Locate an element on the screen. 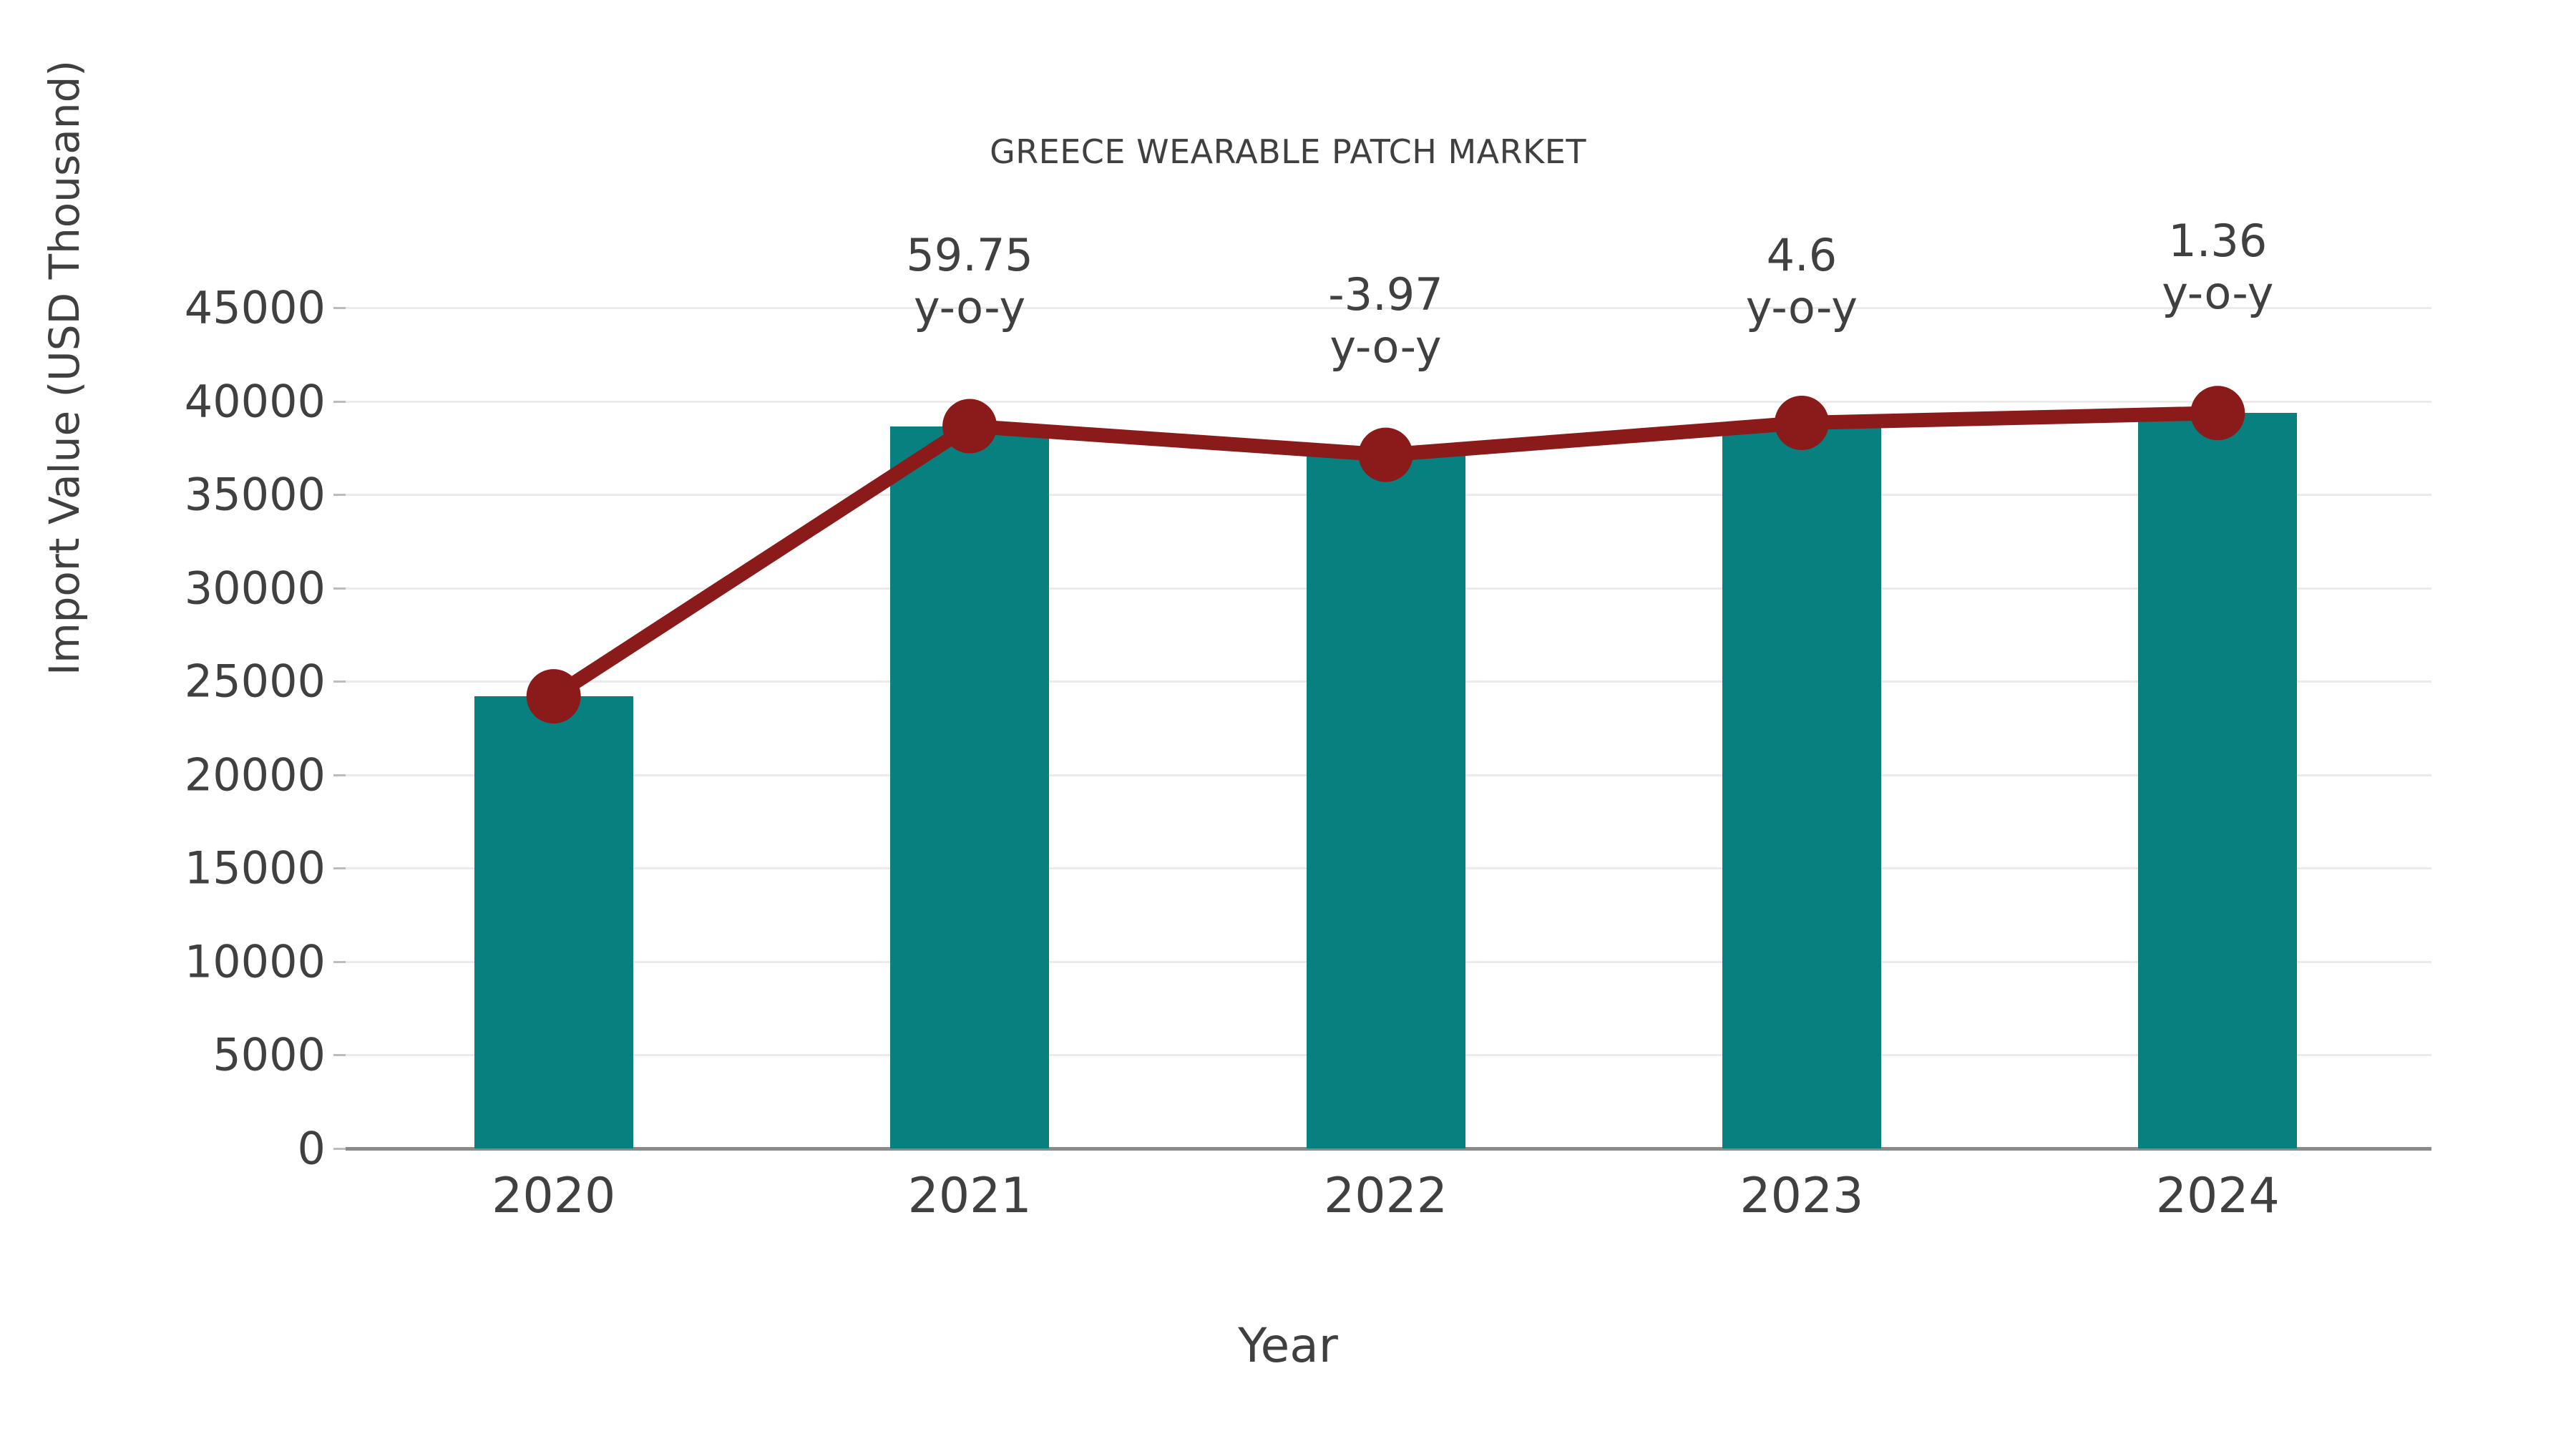  y-tick-label: 15000 is located at coordinates (255, 867).